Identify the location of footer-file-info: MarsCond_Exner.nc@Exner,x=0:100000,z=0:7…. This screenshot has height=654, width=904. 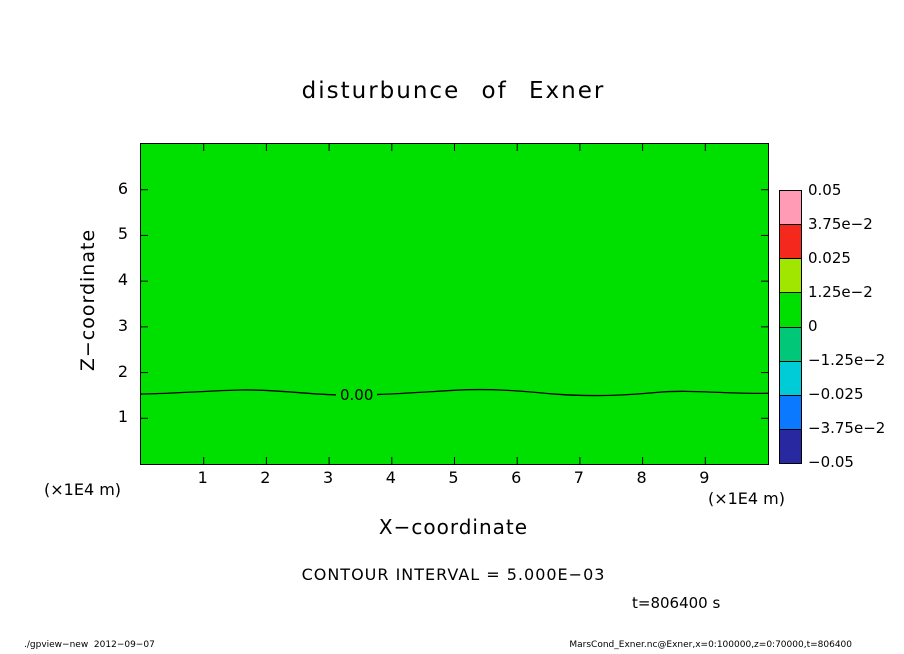
(710, 645).